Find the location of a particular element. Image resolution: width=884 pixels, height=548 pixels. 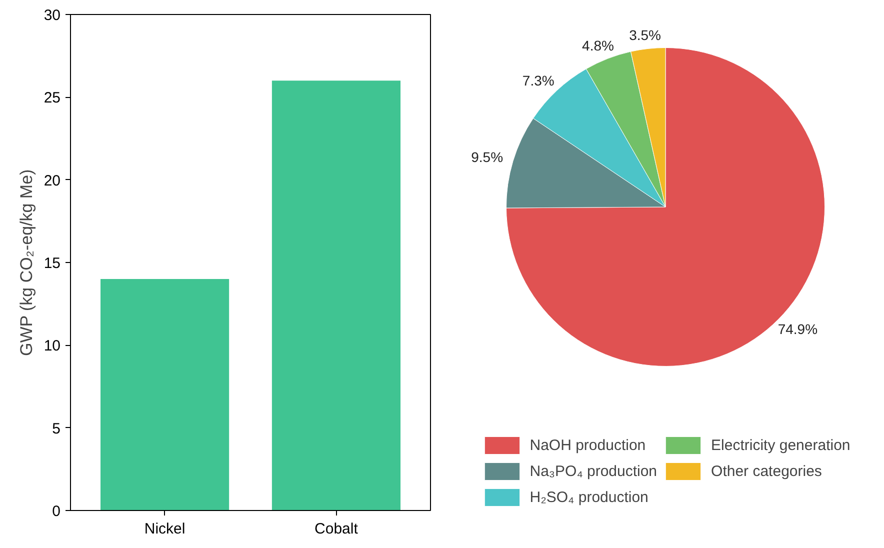

legend-label: Other categories is located at coordinates (766, 471).